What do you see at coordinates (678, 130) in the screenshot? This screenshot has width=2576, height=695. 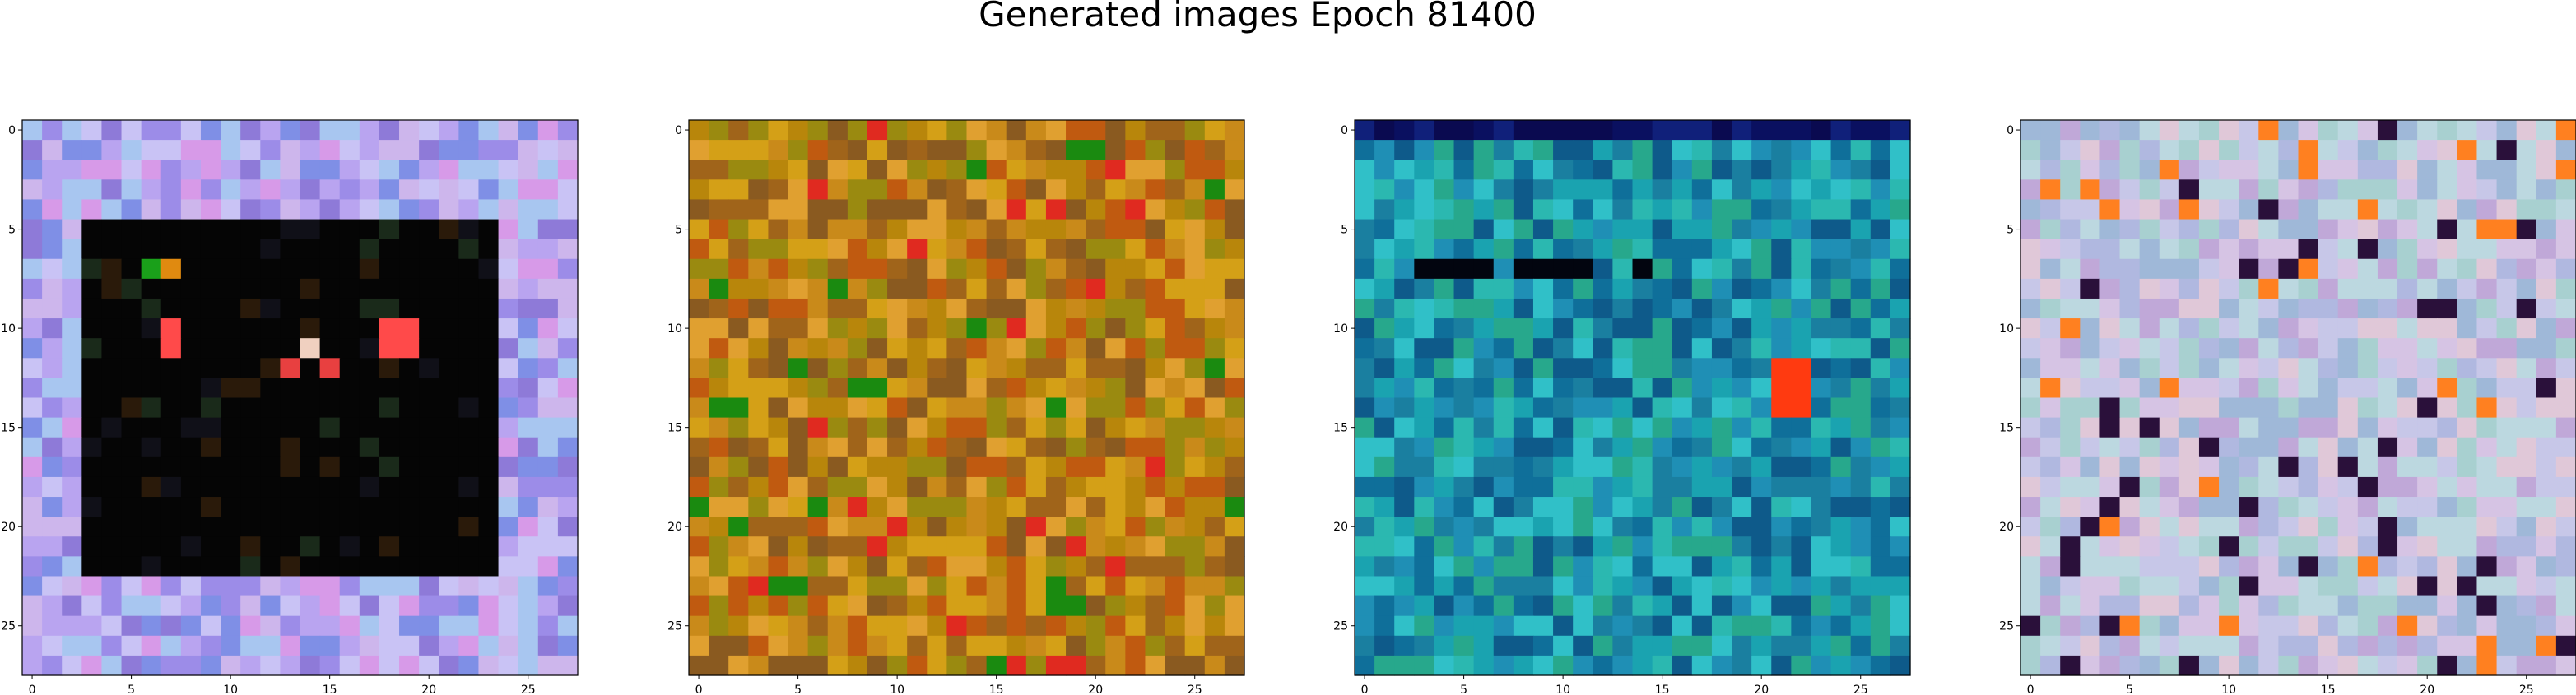 I see `y-tick-label: 0` at bounding box center [678, 130].